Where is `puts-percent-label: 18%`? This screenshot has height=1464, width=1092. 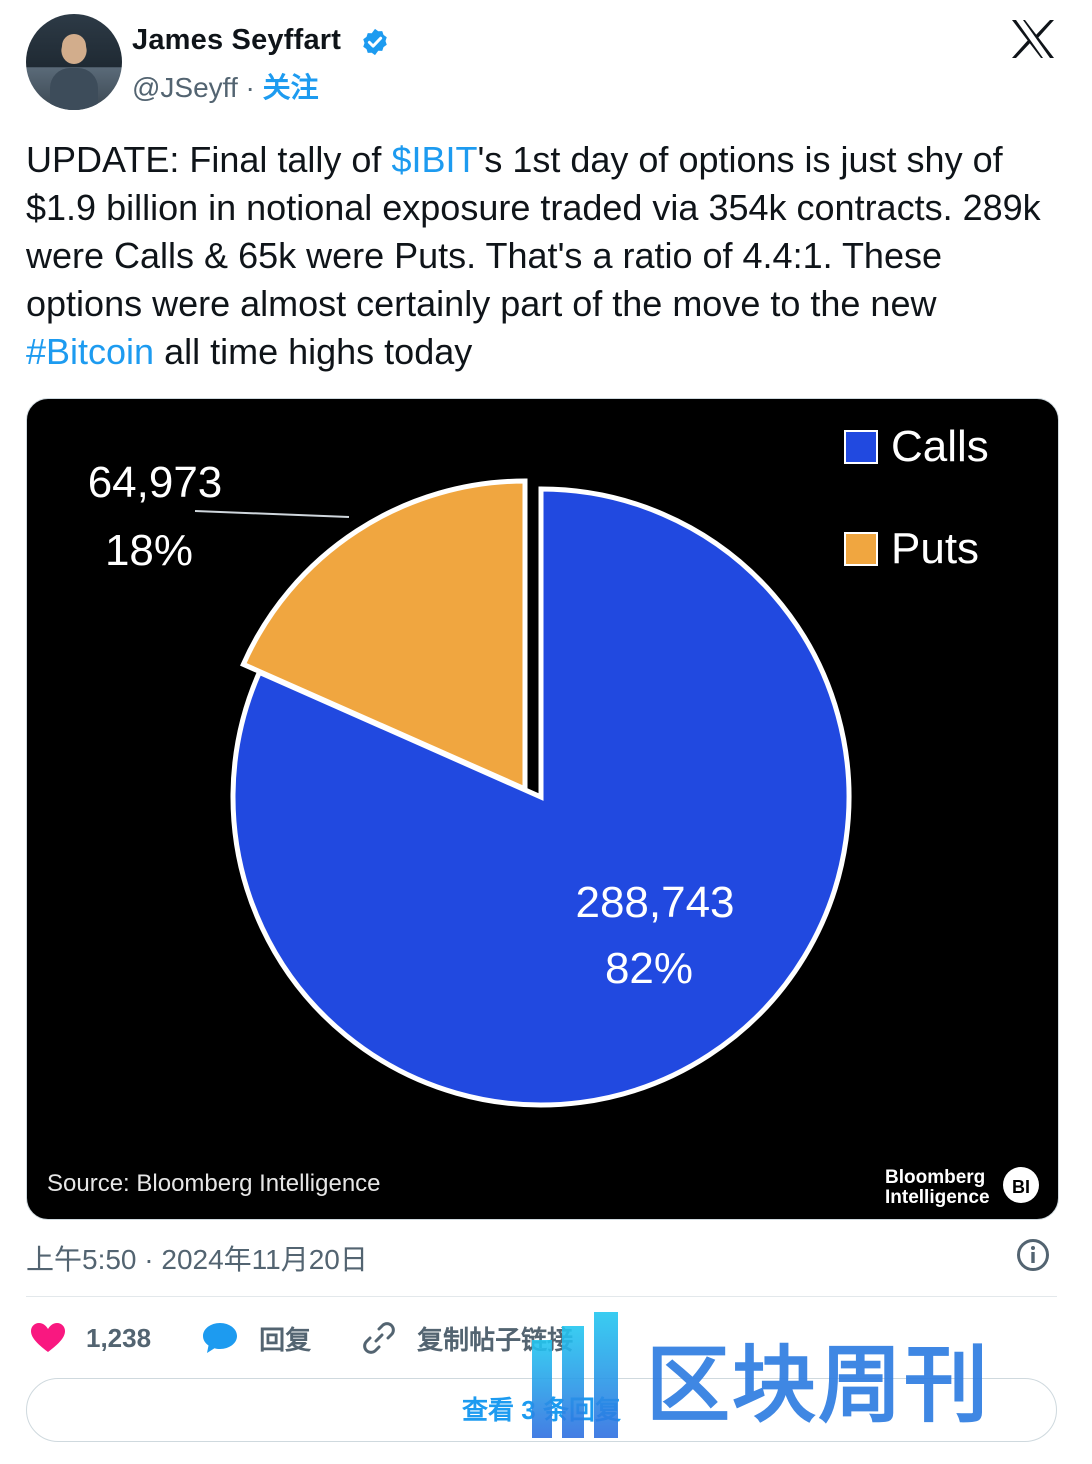
puts-percent-label: 18% is located at coordinates (149, 550).